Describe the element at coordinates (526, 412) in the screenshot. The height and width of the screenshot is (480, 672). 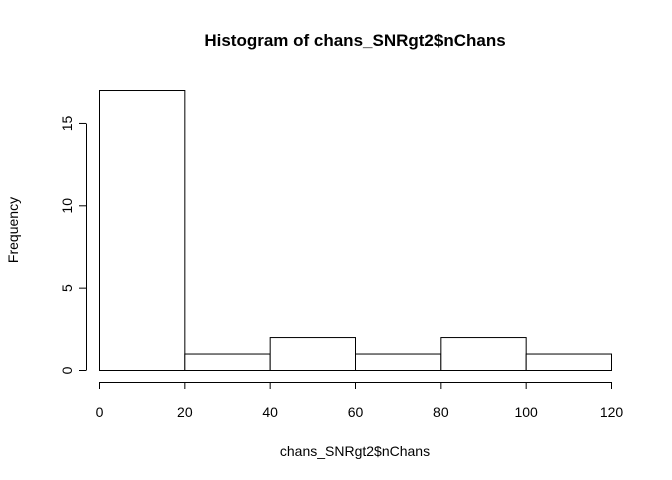
I see `x-tick-label-5: 100` at that location.